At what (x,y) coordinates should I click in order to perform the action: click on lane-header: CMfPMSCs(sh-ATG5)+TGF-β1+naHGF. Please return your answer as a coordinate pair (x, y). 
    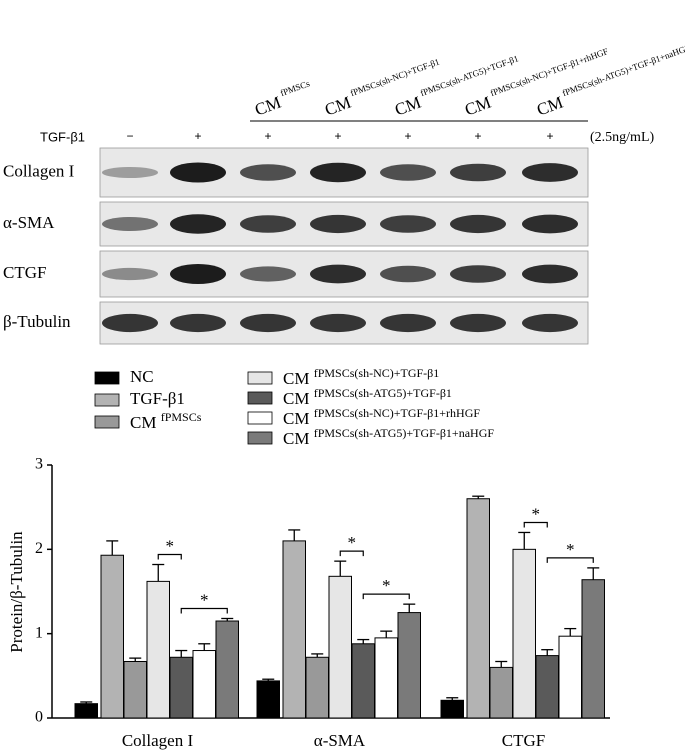
    Looking at the image, I should click on (609, 81).